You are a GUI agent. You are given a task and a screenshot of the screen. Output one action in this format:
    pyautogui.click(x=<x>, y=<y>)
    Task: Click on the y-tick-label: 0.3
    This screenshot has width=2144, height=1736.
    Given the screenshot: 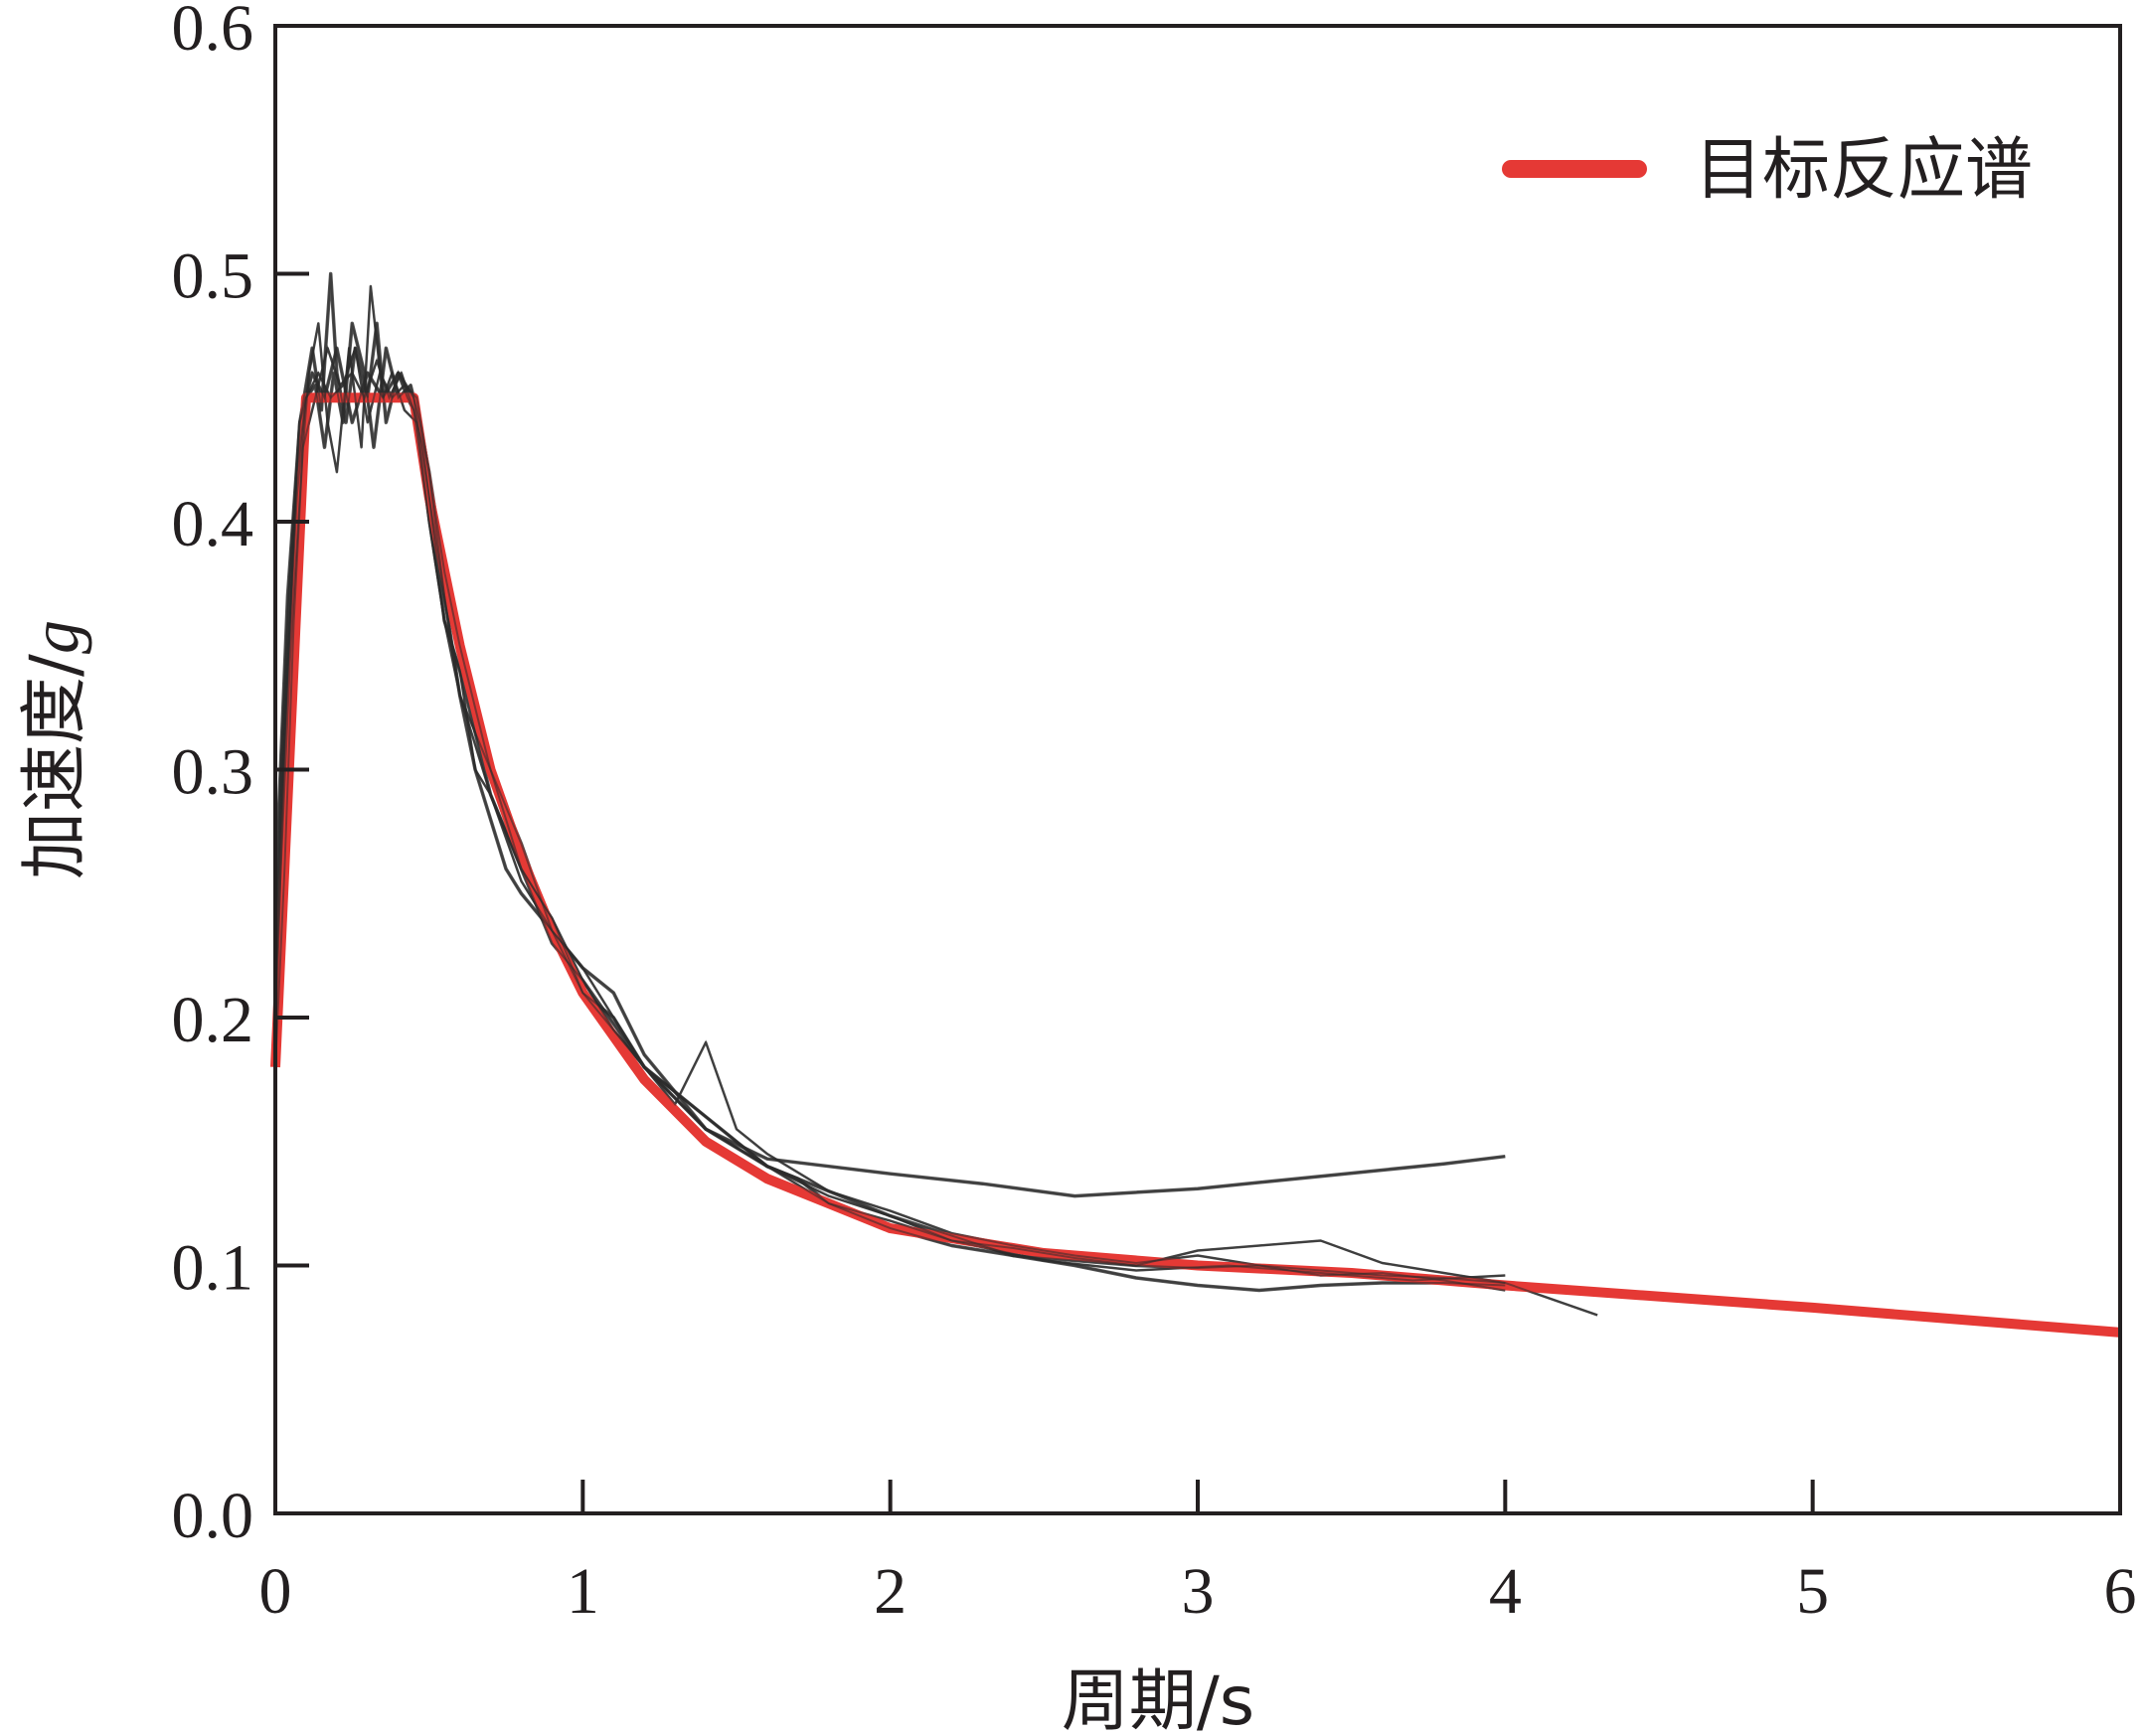 What is the action you would take?
    pyautogui.click(x=213, y=772)
    